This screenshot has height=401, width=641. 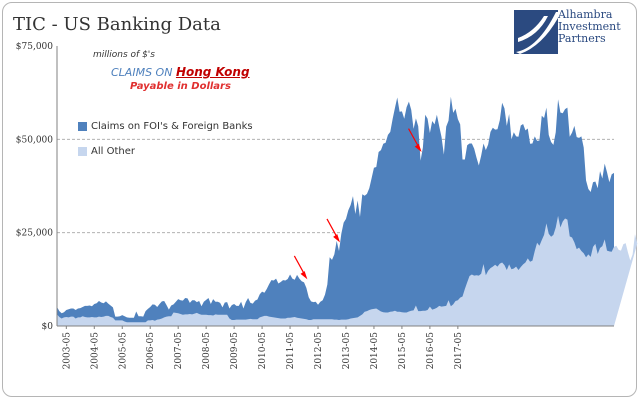 What do you see at coordinates (124, 55) in the screenshot?
I see `units-note: millions of $'s` at bounding box center [124, 55].